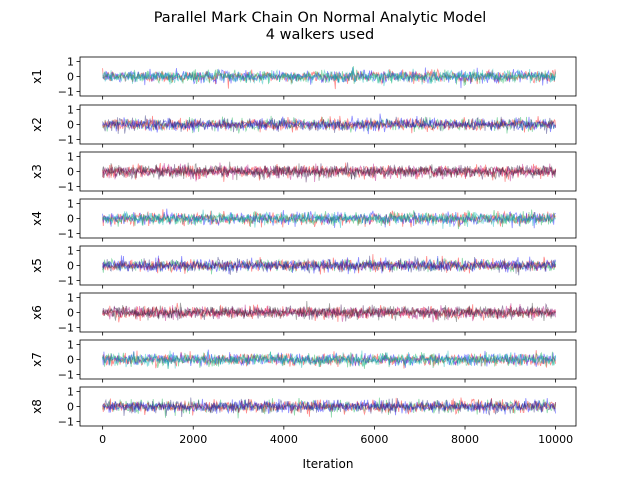 The width and height of the screenshot is (640, 480). What do you see at coordinates (374, 439) in the screenshot?
I see `x-tick-label: 6000` at bounding box center [374, 439].